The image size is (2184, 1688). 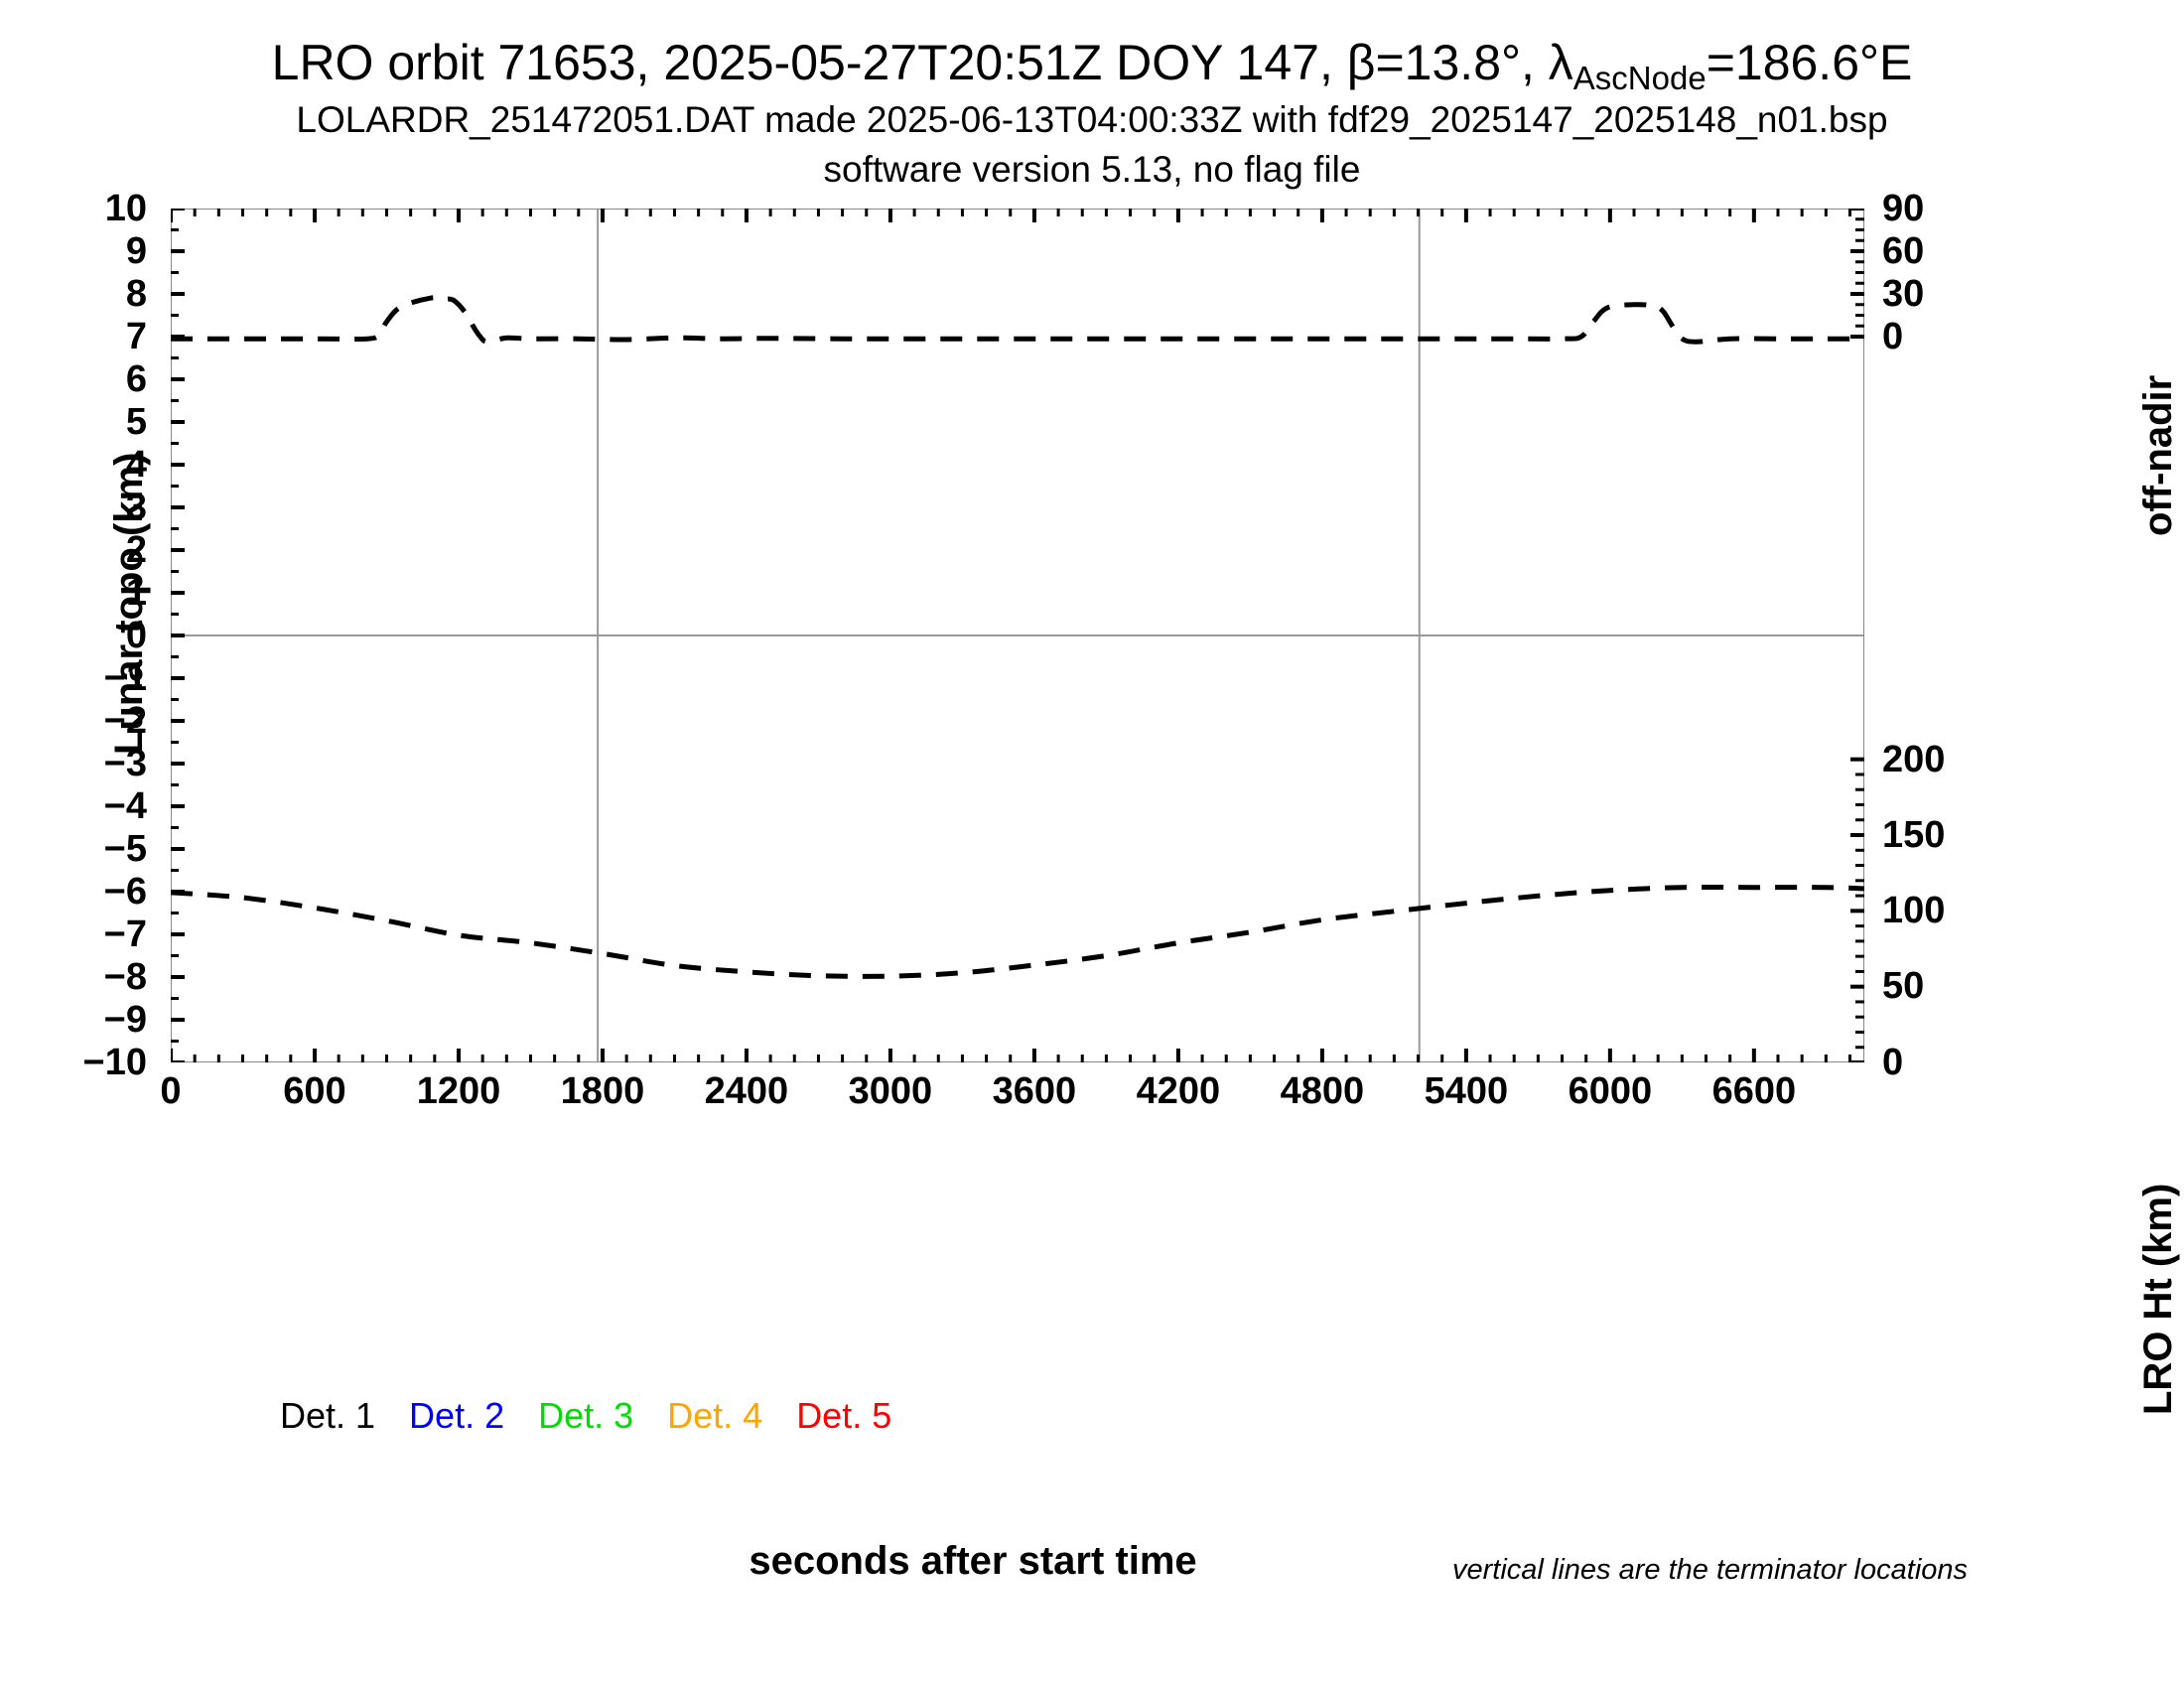 What do you see at coordinates (129, 603) in the screenshot?
I see `left-axis-title: Lunar topo (km)` at bounding box center [129, 603].